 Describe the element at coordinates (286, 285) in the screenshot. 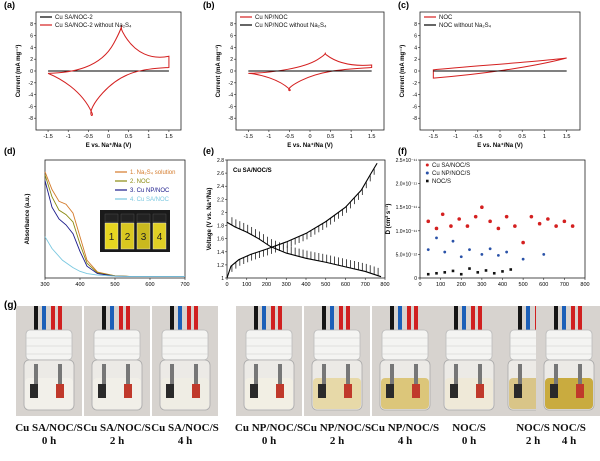

I see `x-tick-label: 300` at that location.